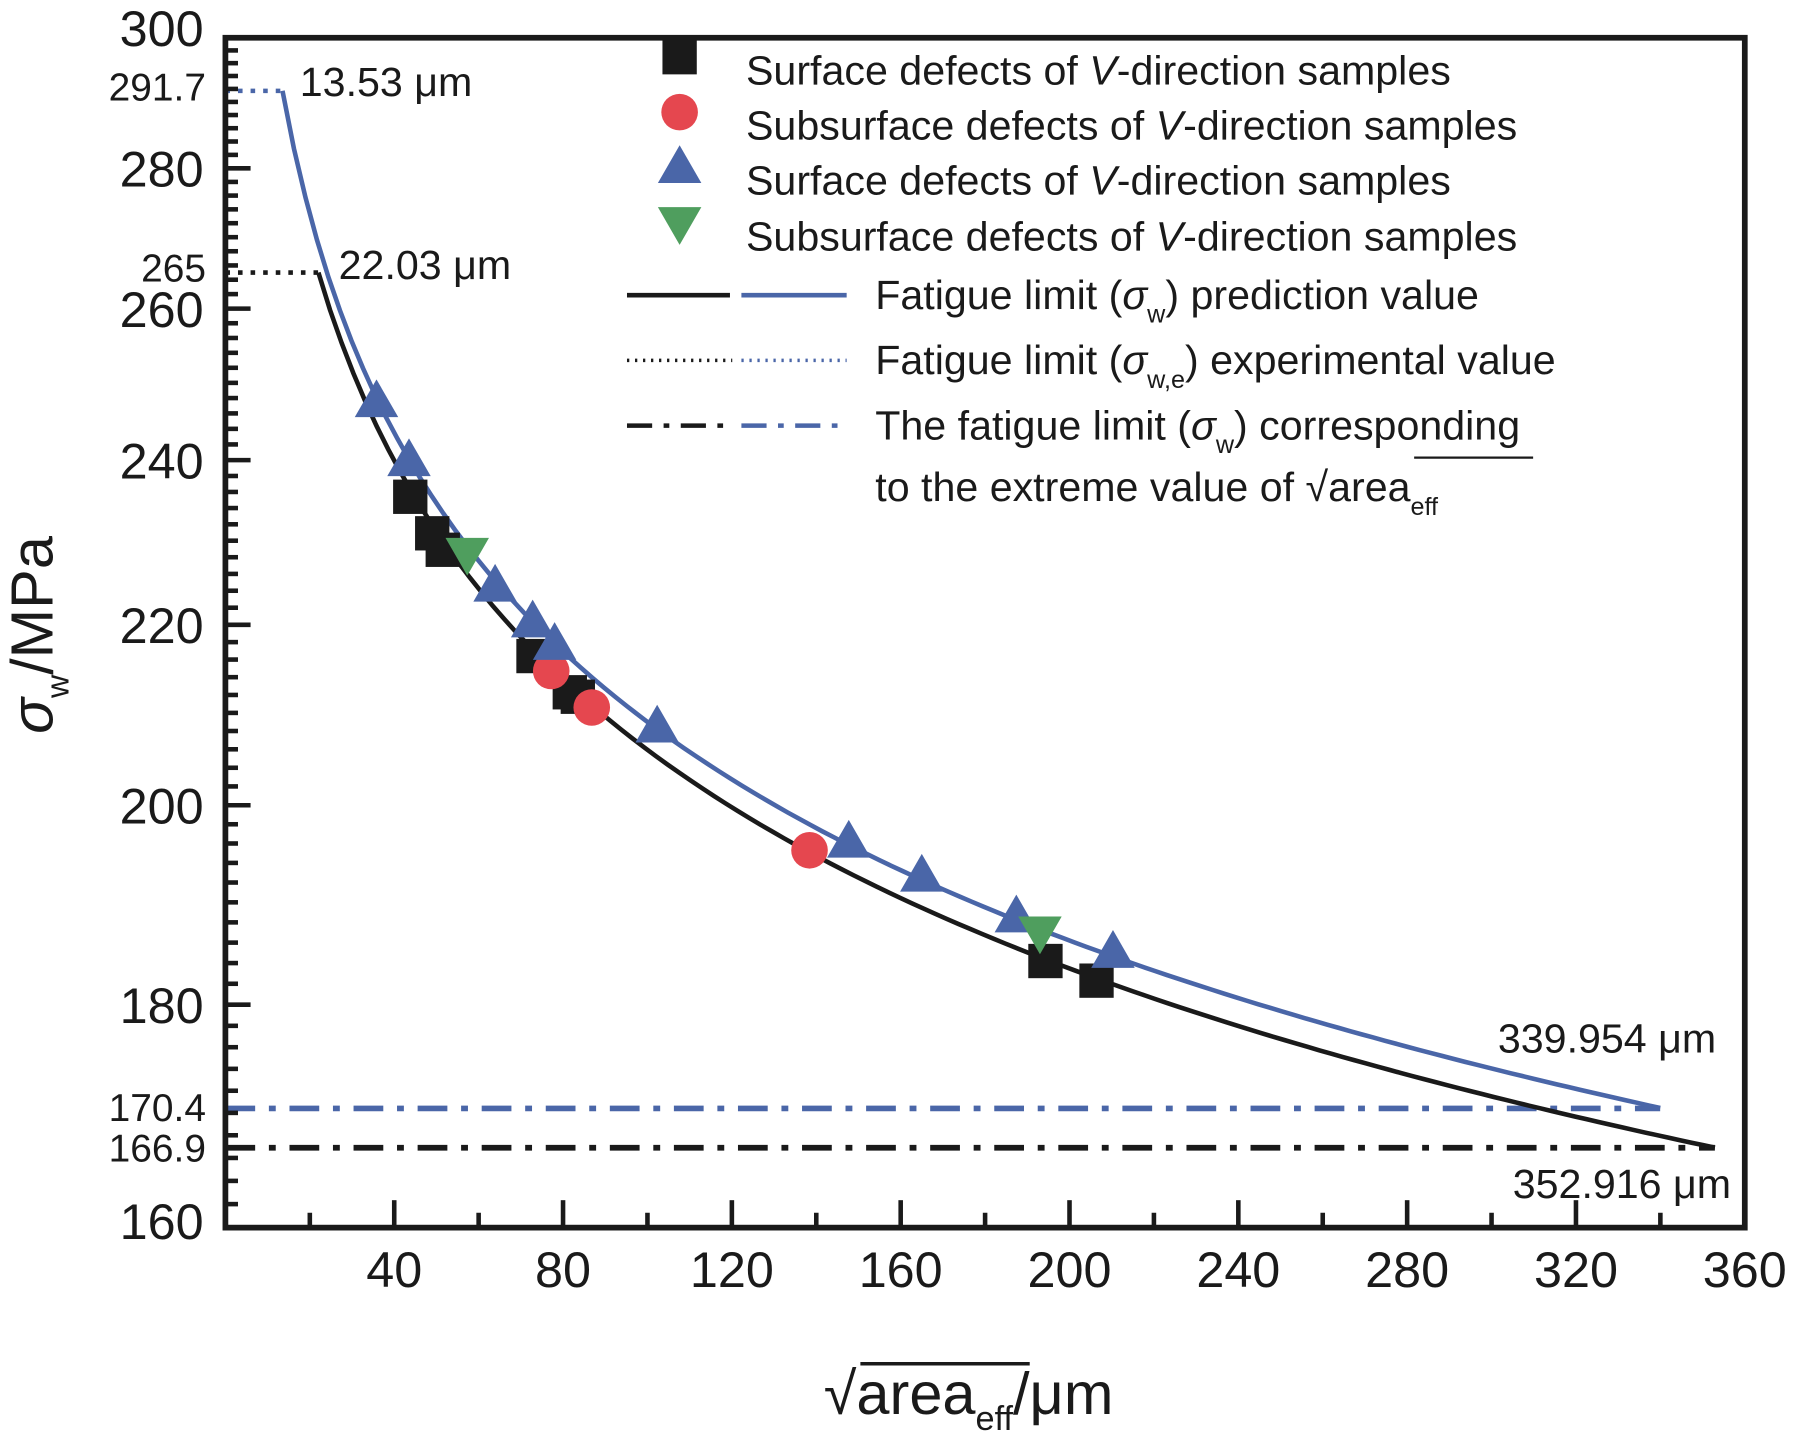  What do you see at coordinates (162, 1005) in the screenshot?
I see `y-tick-label: 180` at bounding box center [162, 1005].